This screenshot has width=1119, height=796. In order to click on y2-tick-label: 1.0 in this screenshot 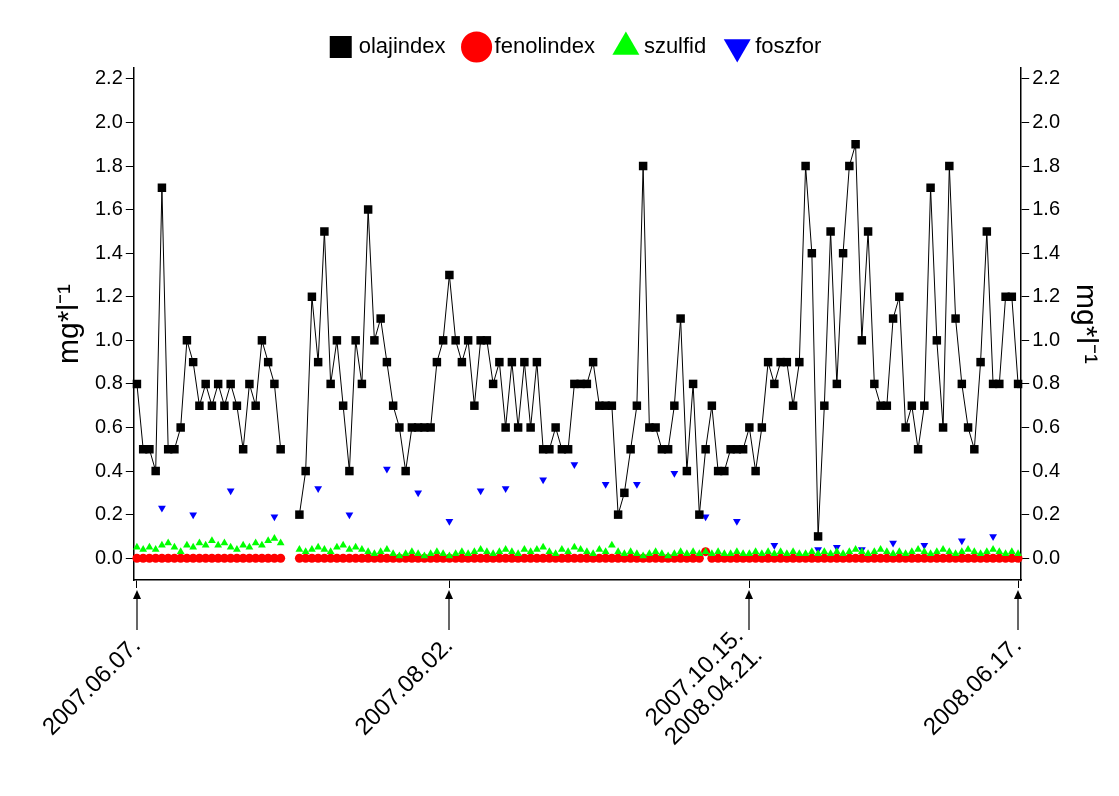, I will do `click(1046, 338)`.